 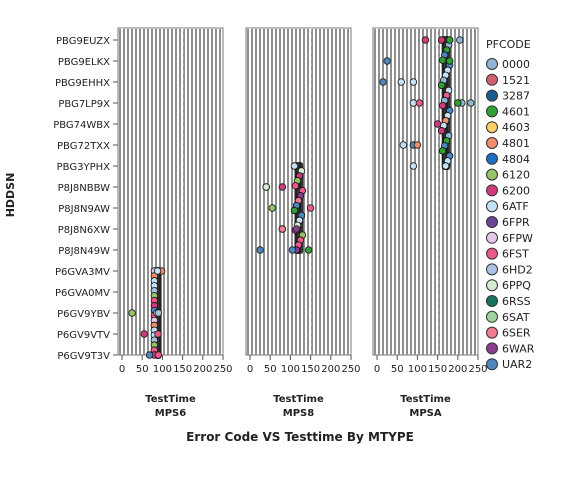 I want to click on chart-title: Error Code VS Testtime By MTYPE, so click(x=300, y=437).